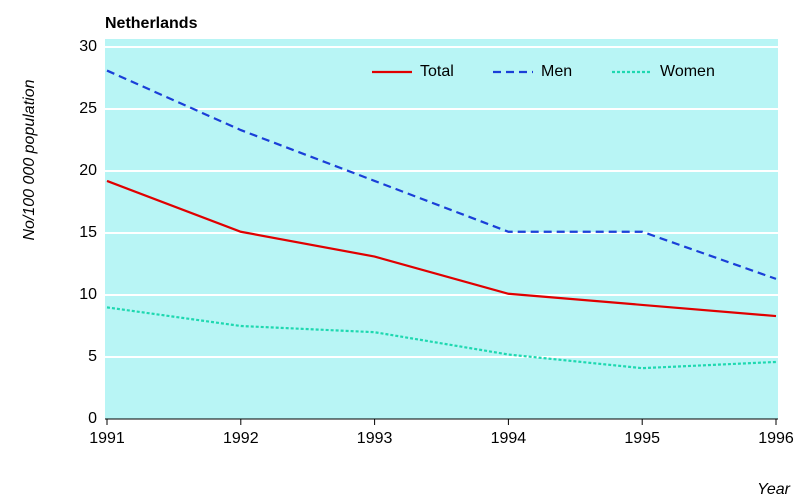 The height and width of the screenshot is (498, 803). I want to click on x-tick-label: 1995, so click(642, 438).